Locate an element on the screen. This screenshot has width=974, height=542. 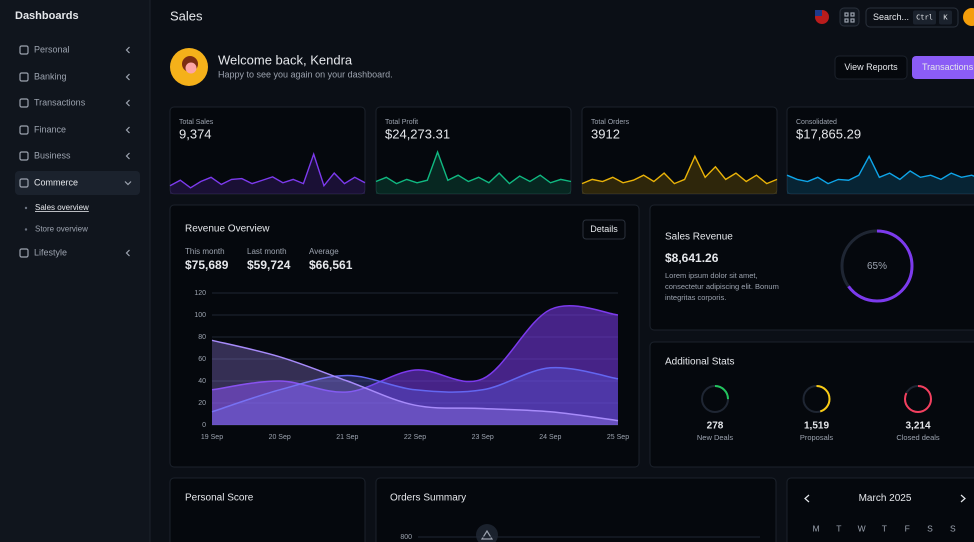
stat-value: 278 is located at coordinates (715, 426).